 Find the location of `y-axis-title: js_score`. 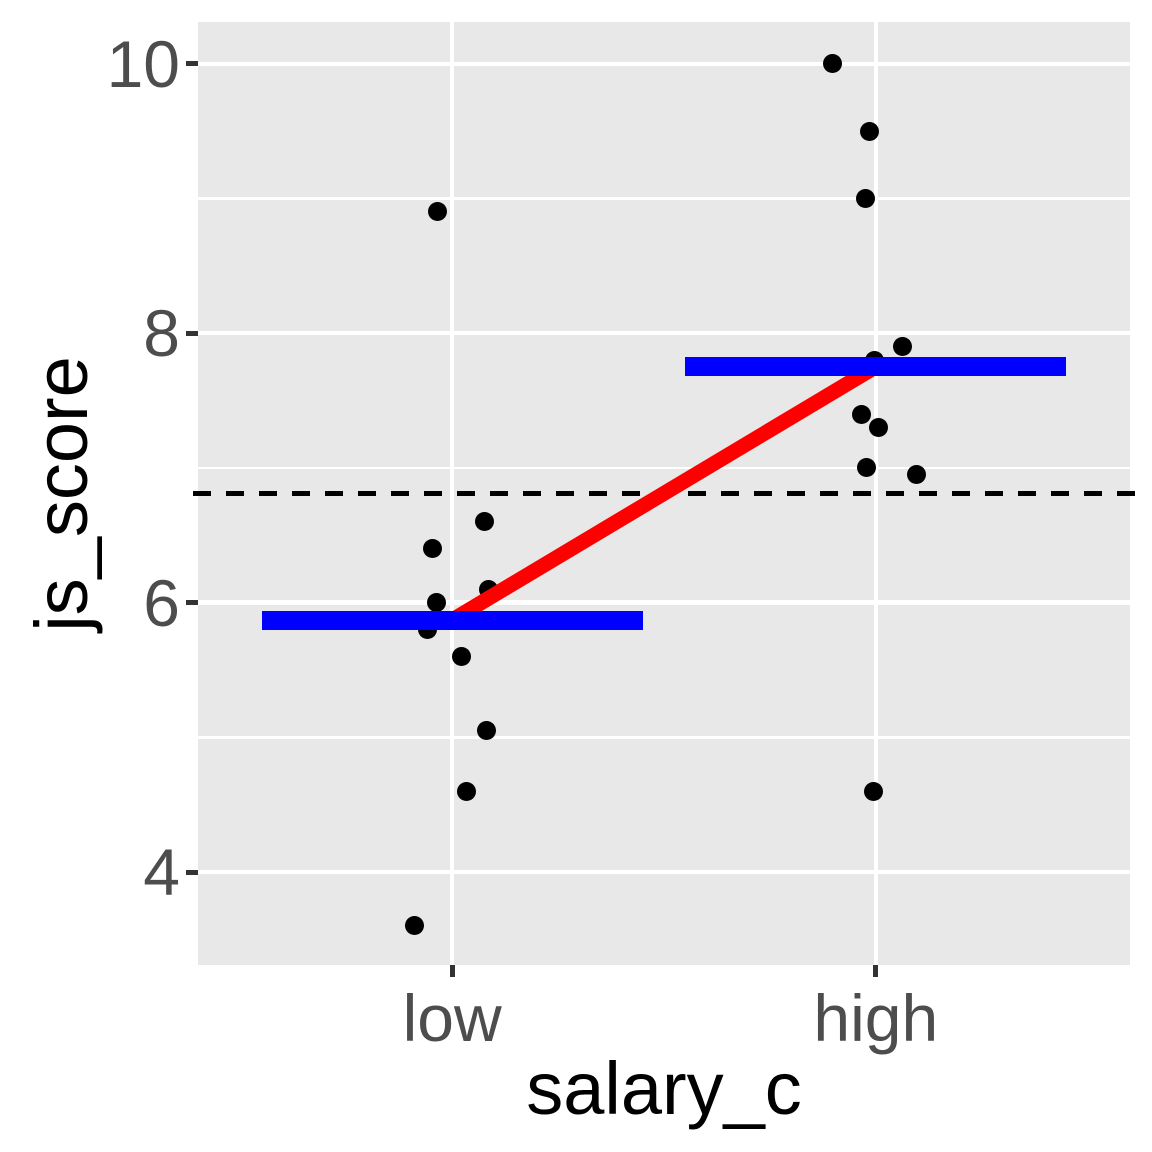

y-axis-title: js_score is located at coordinates (61, 493).